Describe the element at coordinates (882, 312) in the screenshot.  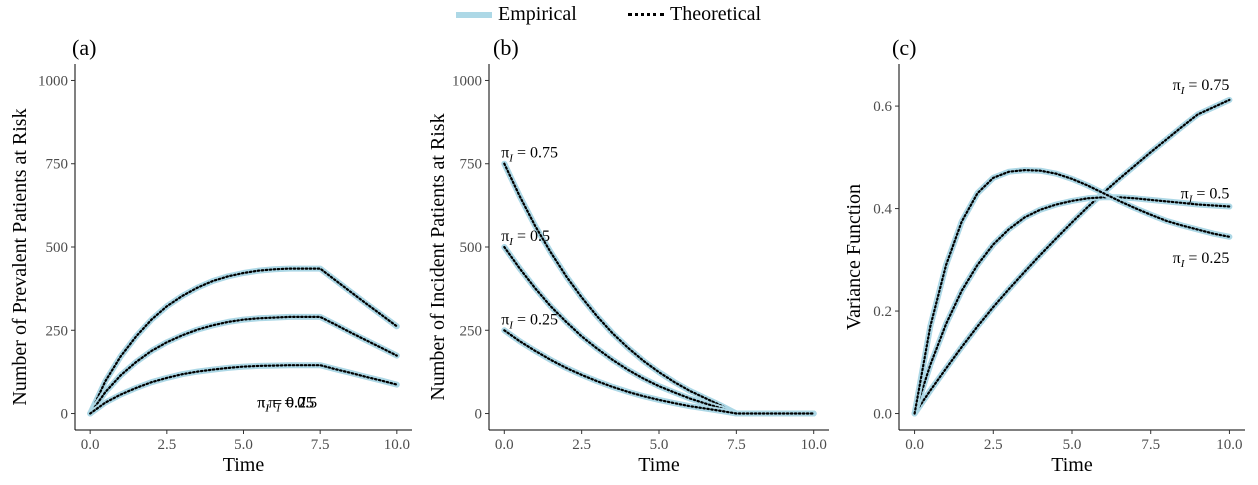
I see `y-tick-label: 0.2` at that location.